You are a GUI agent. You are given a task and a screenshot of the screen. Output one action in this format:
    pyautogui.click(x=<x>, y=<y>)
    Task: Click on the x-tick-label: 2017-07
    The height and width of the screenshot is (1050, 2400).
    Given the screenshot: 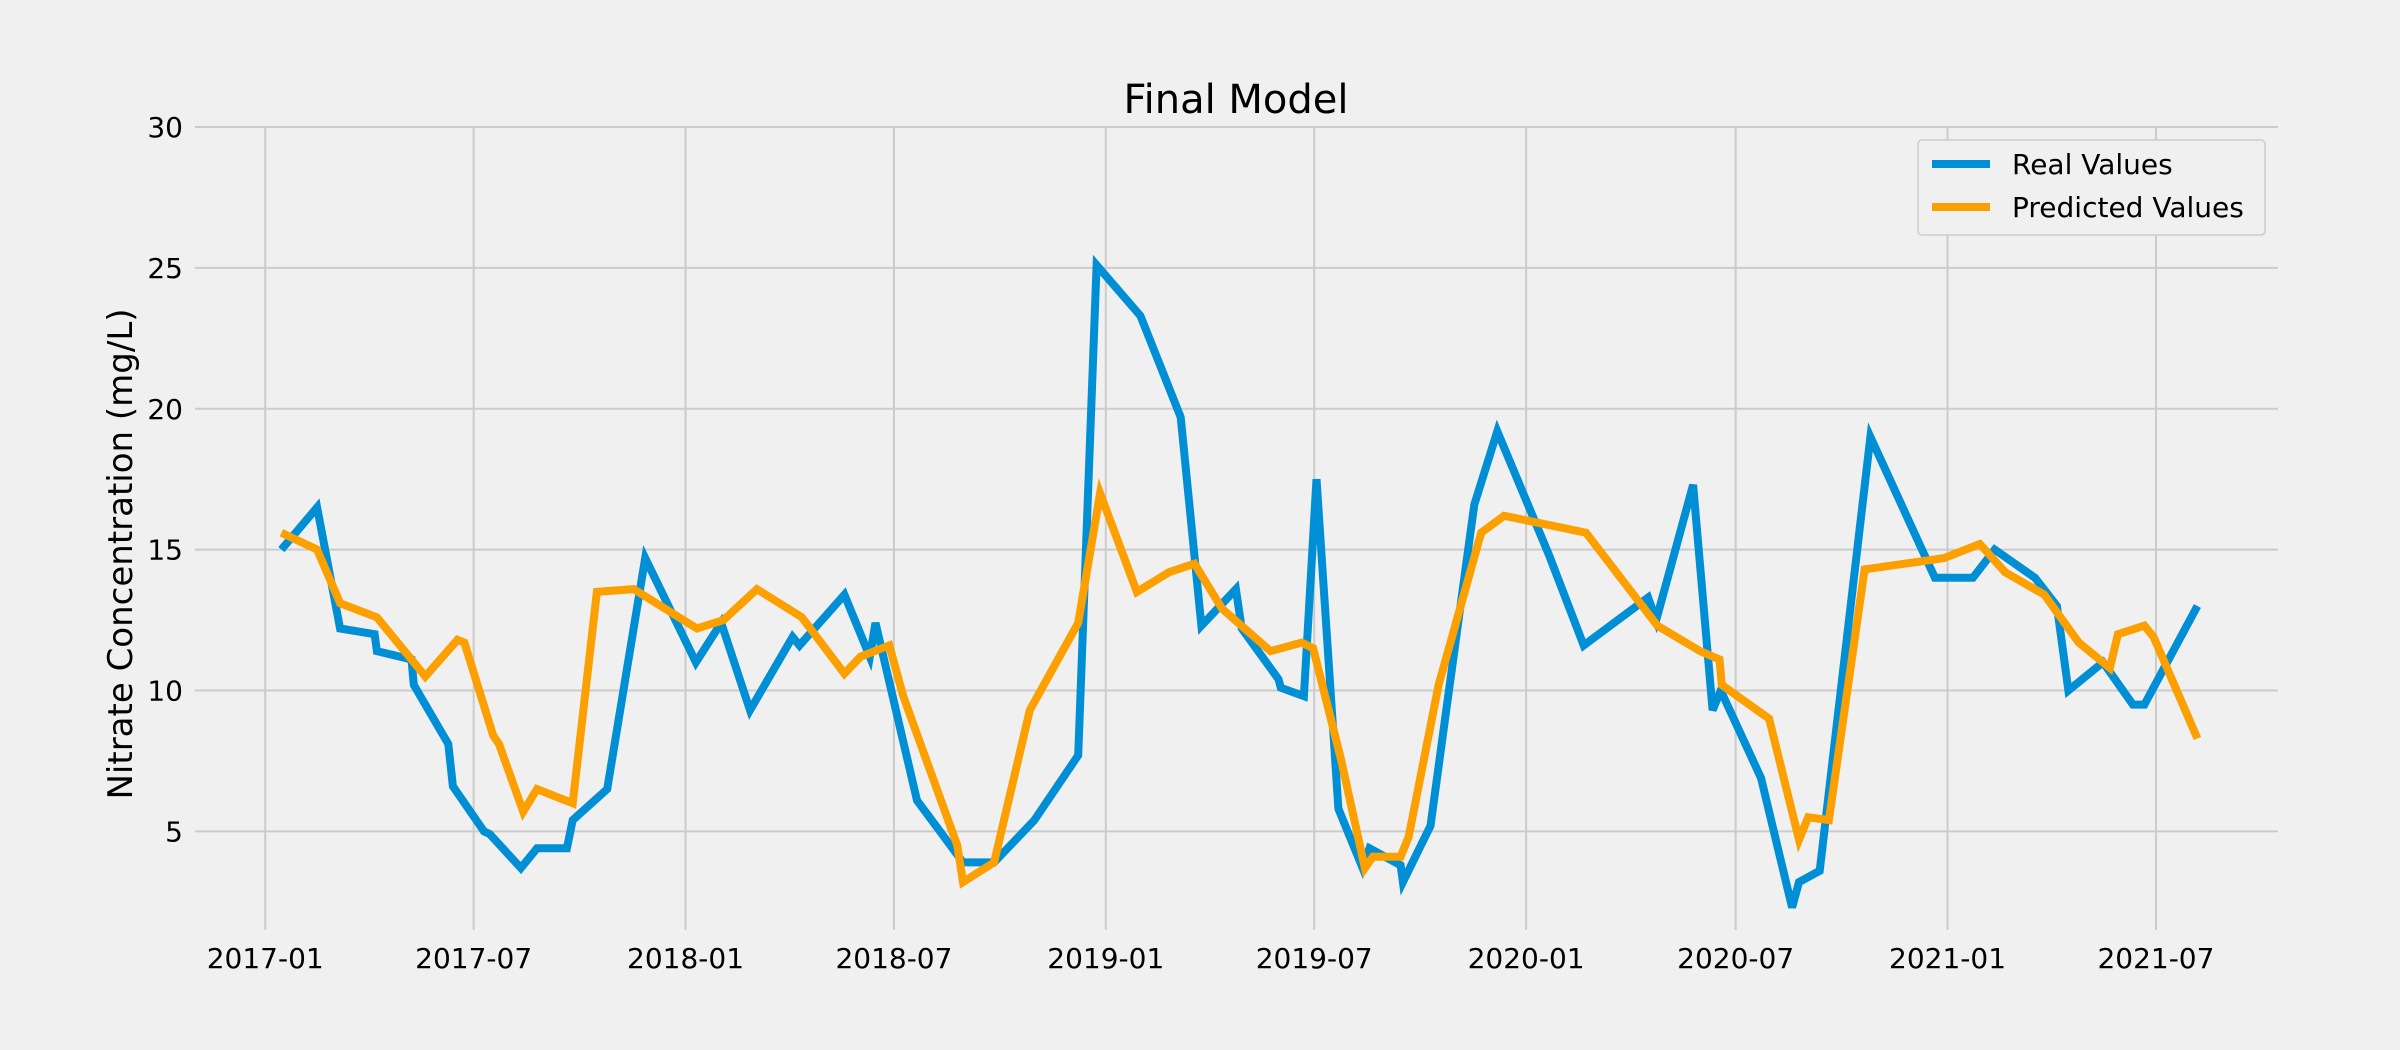 What is the action you would take?
    pyautogui.click(x=473, y=958)
    